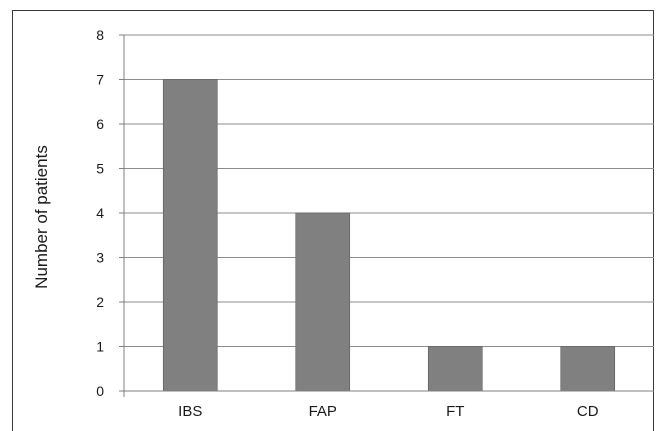 Image resolution: width=668 pixels, height=431 pixels. What do you see at coordinates (388, 411) in the screenshot?
I see `x-tick-labels: IBS FAP FT CD` at bounding box center [388, 411].